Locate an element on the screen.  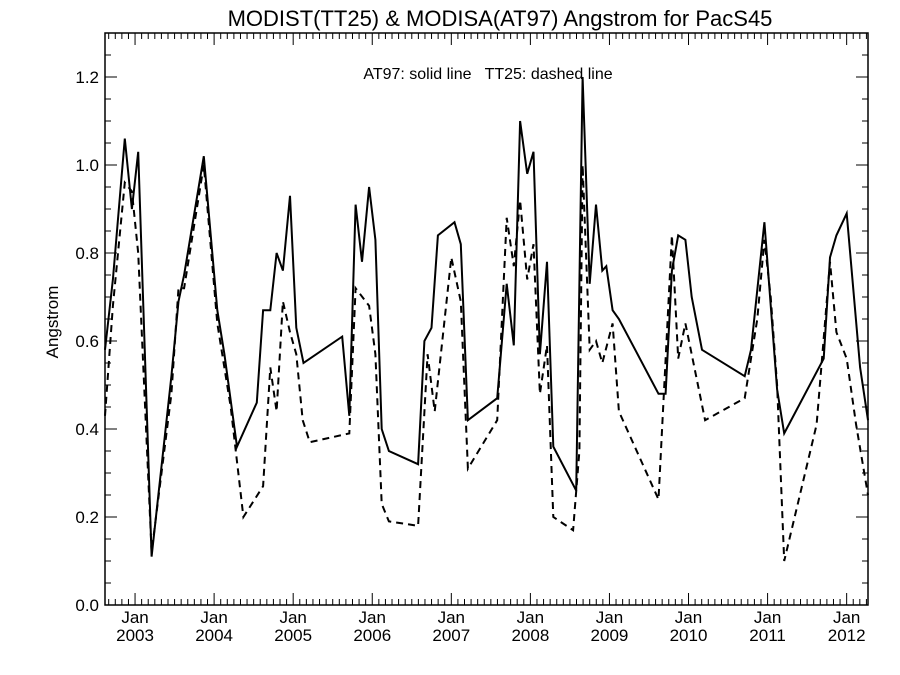
x-tick-label-year: 2010 is located at coordinates (689, 635).